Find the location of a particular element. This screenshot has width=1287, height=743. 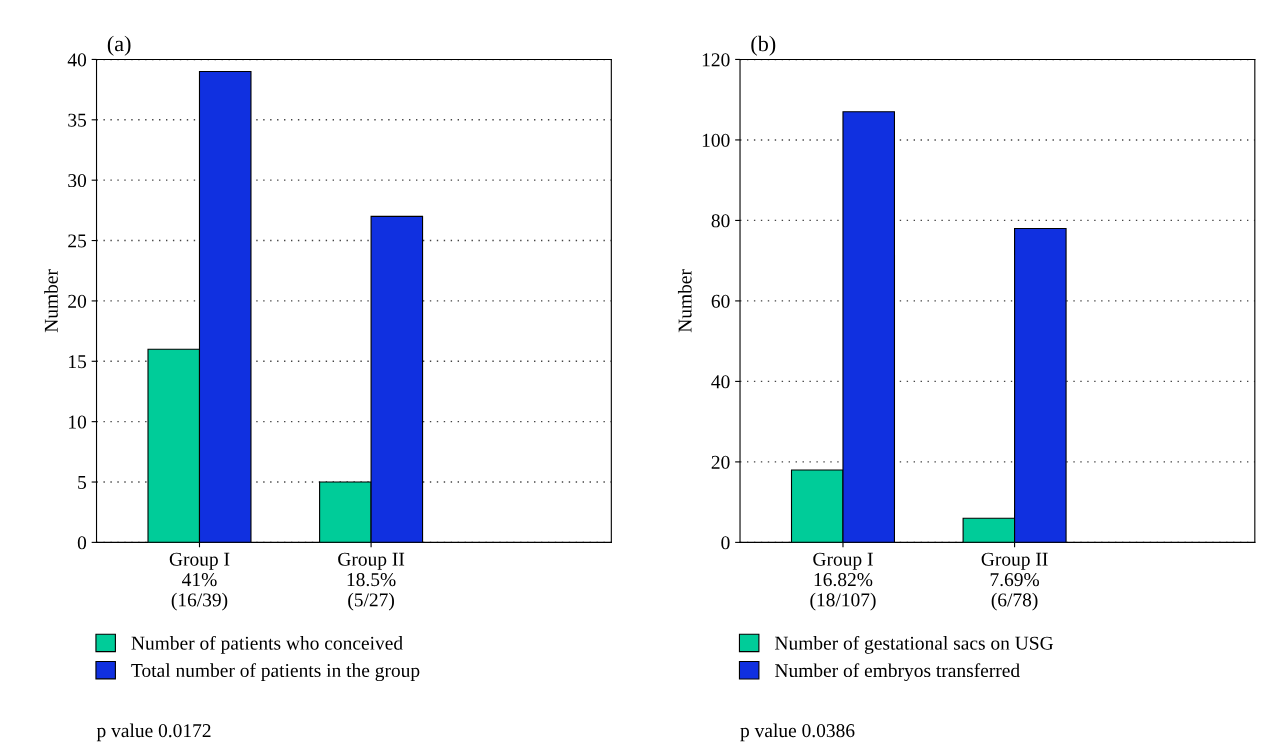

chart-title: (a) is located at coordinates (119, 45).